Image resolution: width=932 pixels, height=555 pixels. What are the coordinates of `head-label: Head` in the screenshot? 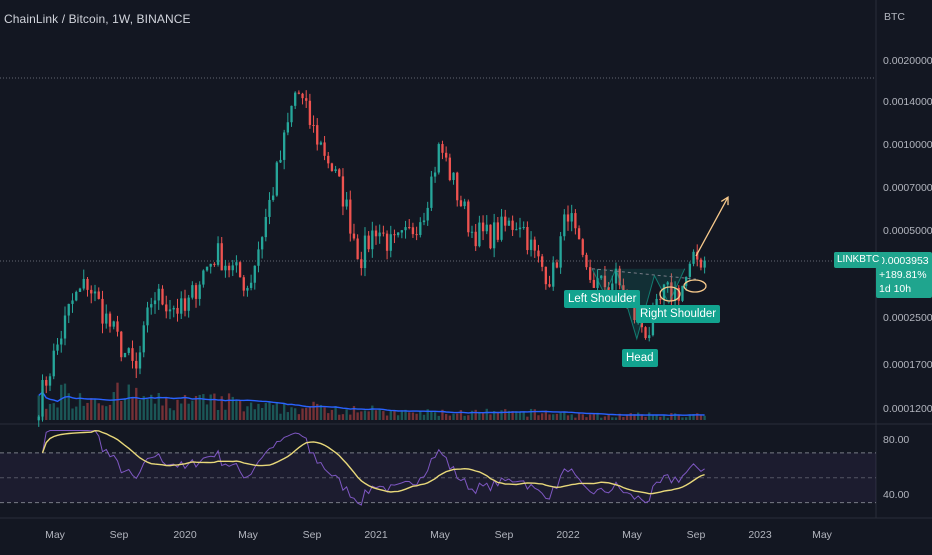 It's located at (640, 358).